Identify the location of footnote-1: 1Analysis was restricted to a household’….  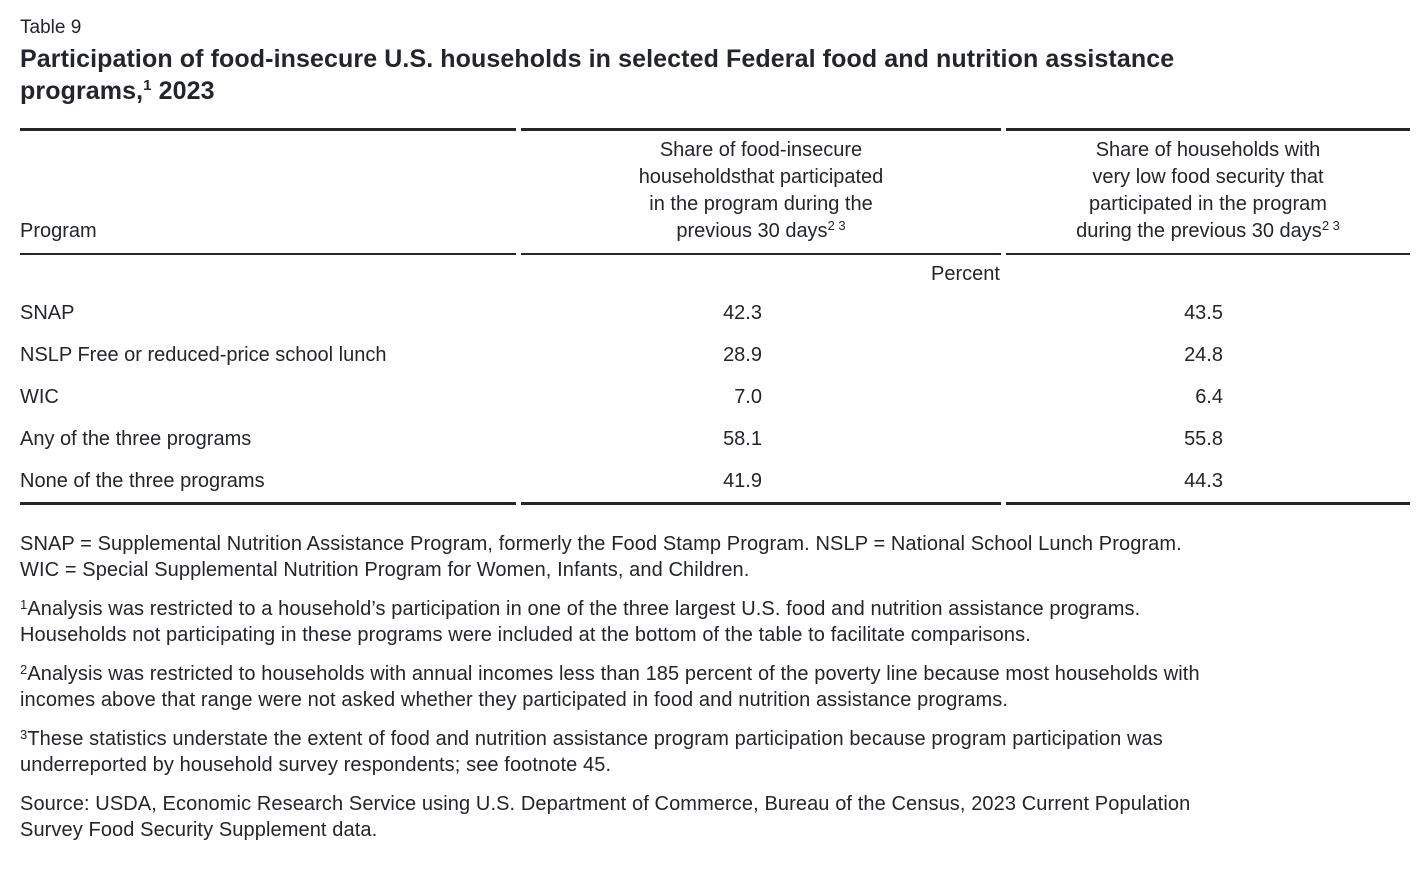
(717, 622).